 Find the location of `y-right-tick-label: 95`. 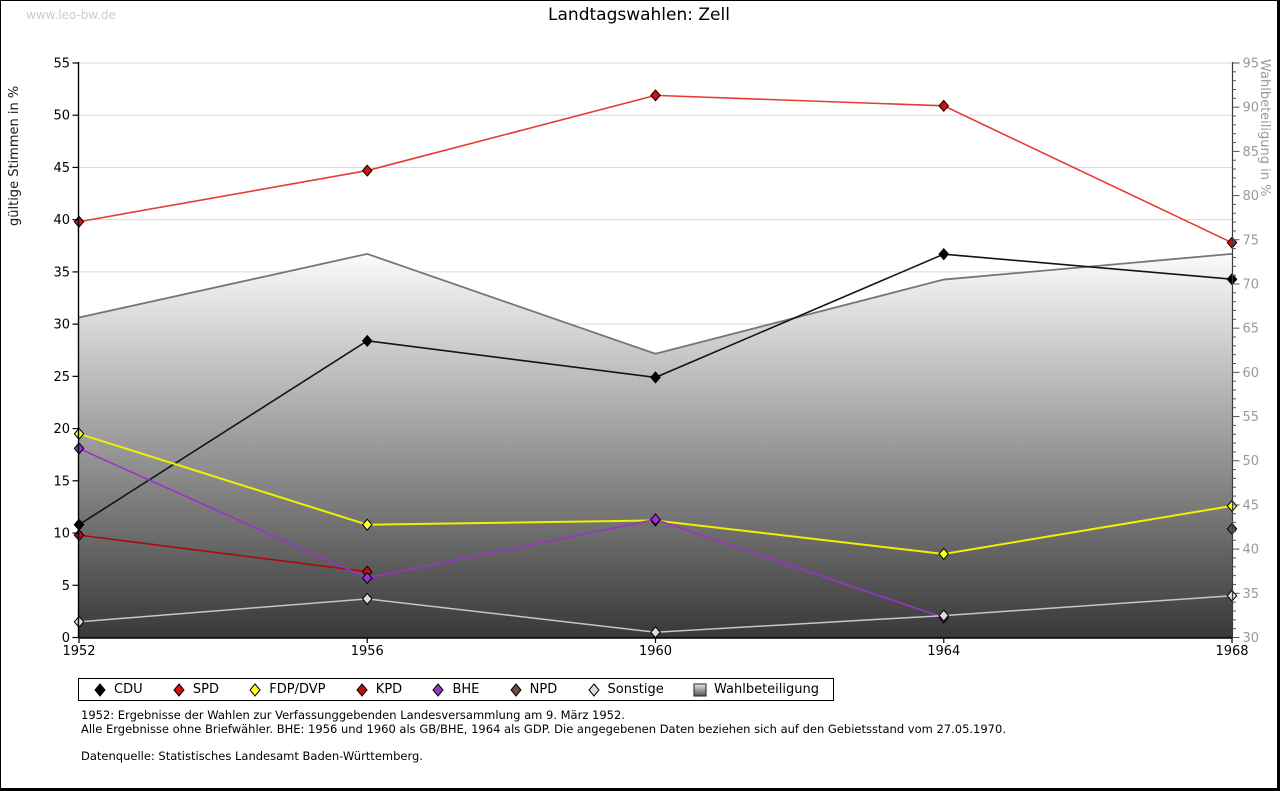

y-right-tick-label: 95 is located at coordinates (1251, 64).